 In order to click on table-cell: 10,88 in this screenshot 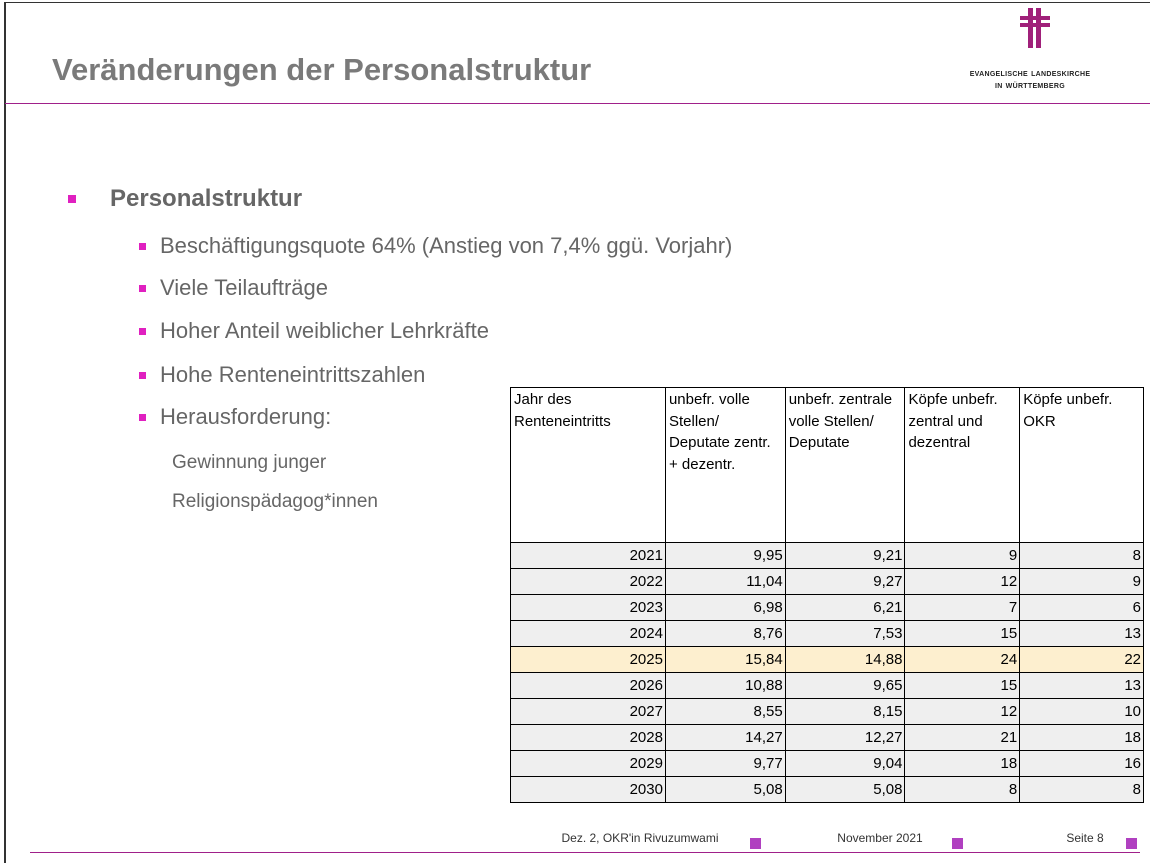, I will do `click(725, 685)`.